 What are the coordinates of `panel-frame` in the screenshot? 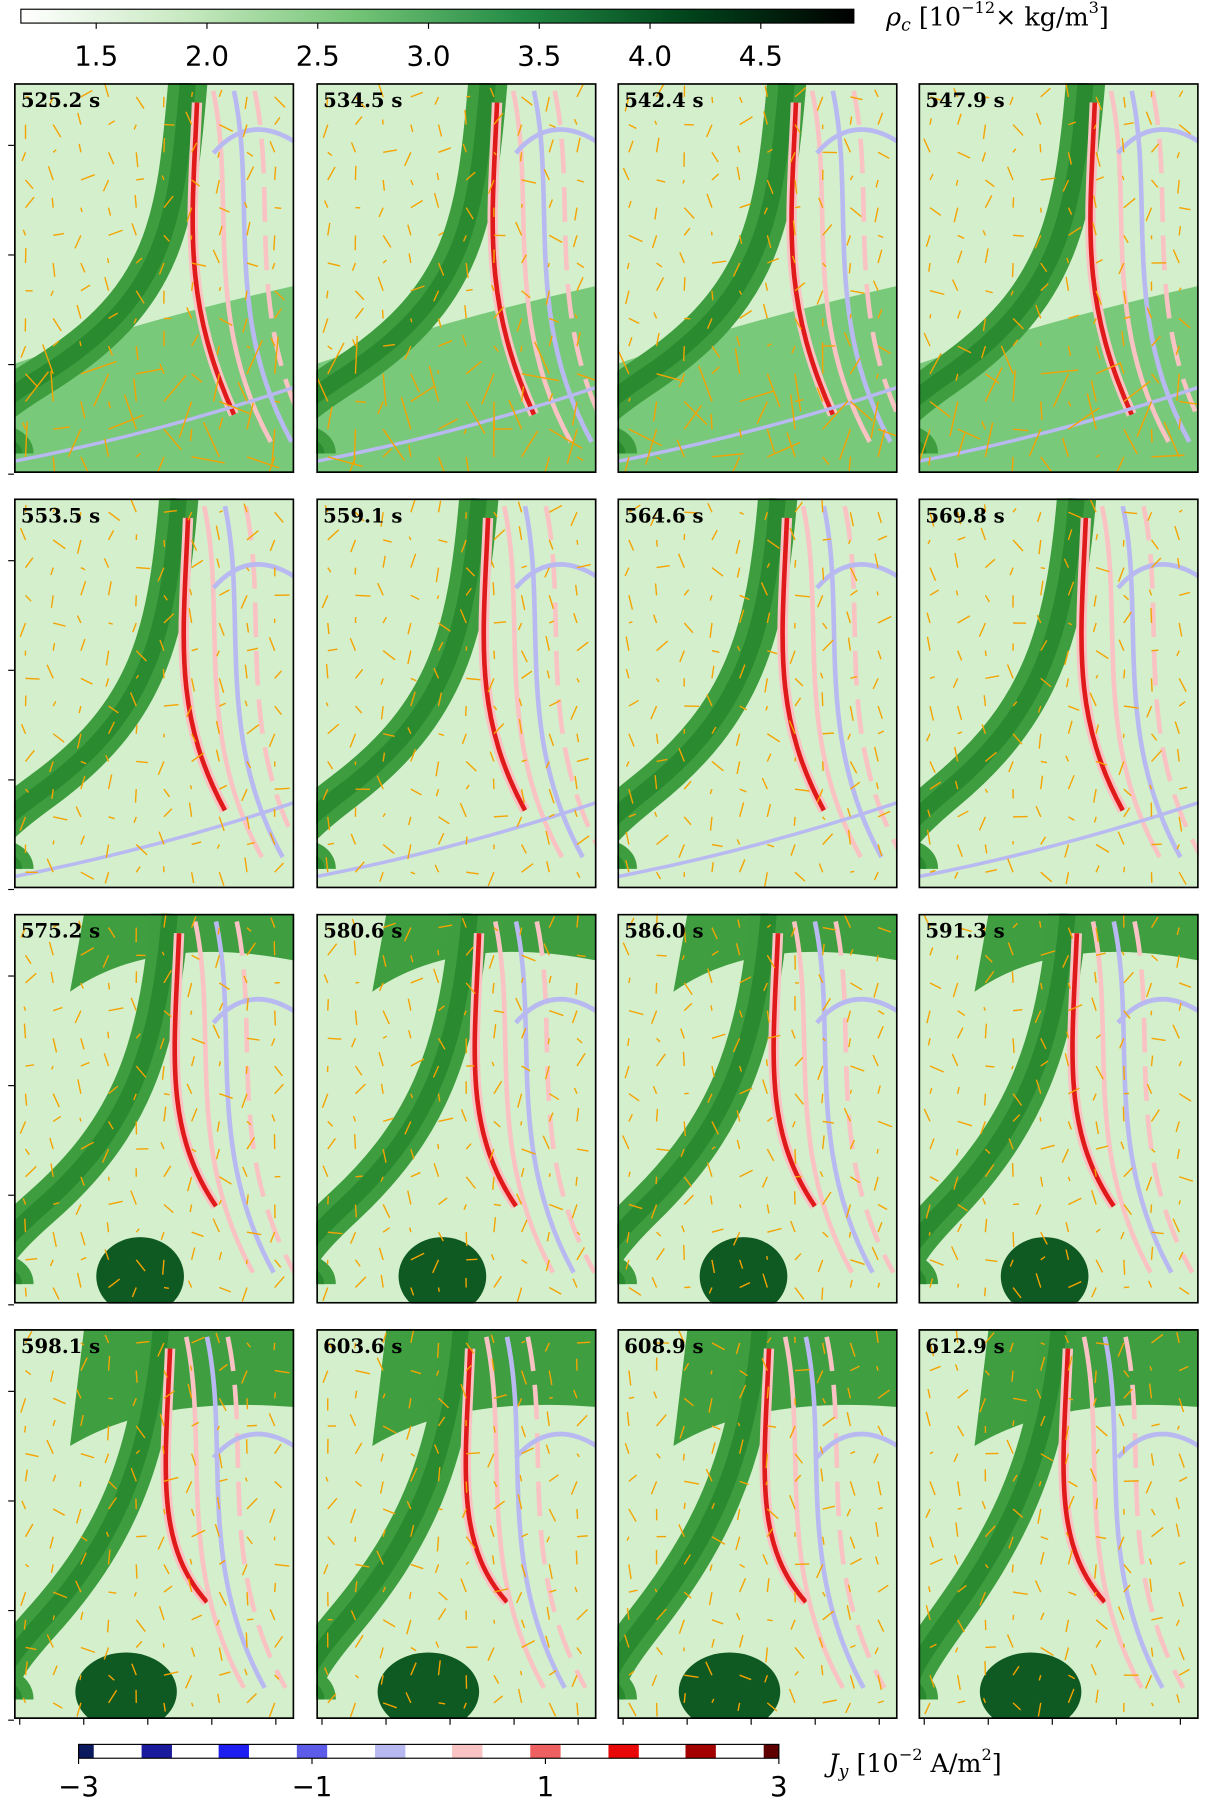 It's located at (154, 1524).